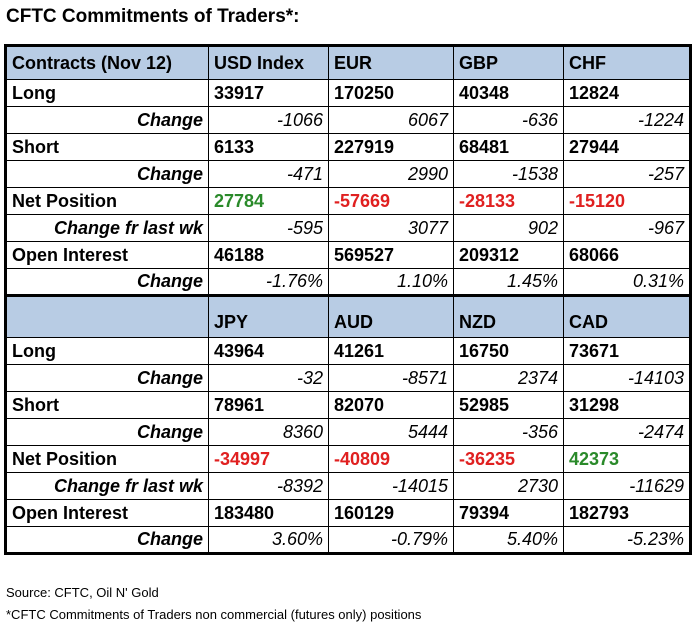 Image resolution: width=694 pixels, height=629 pixels. Describe the element at coordinates (268, 120) in the screenshot. I see `value-cell: -1066` at that location.